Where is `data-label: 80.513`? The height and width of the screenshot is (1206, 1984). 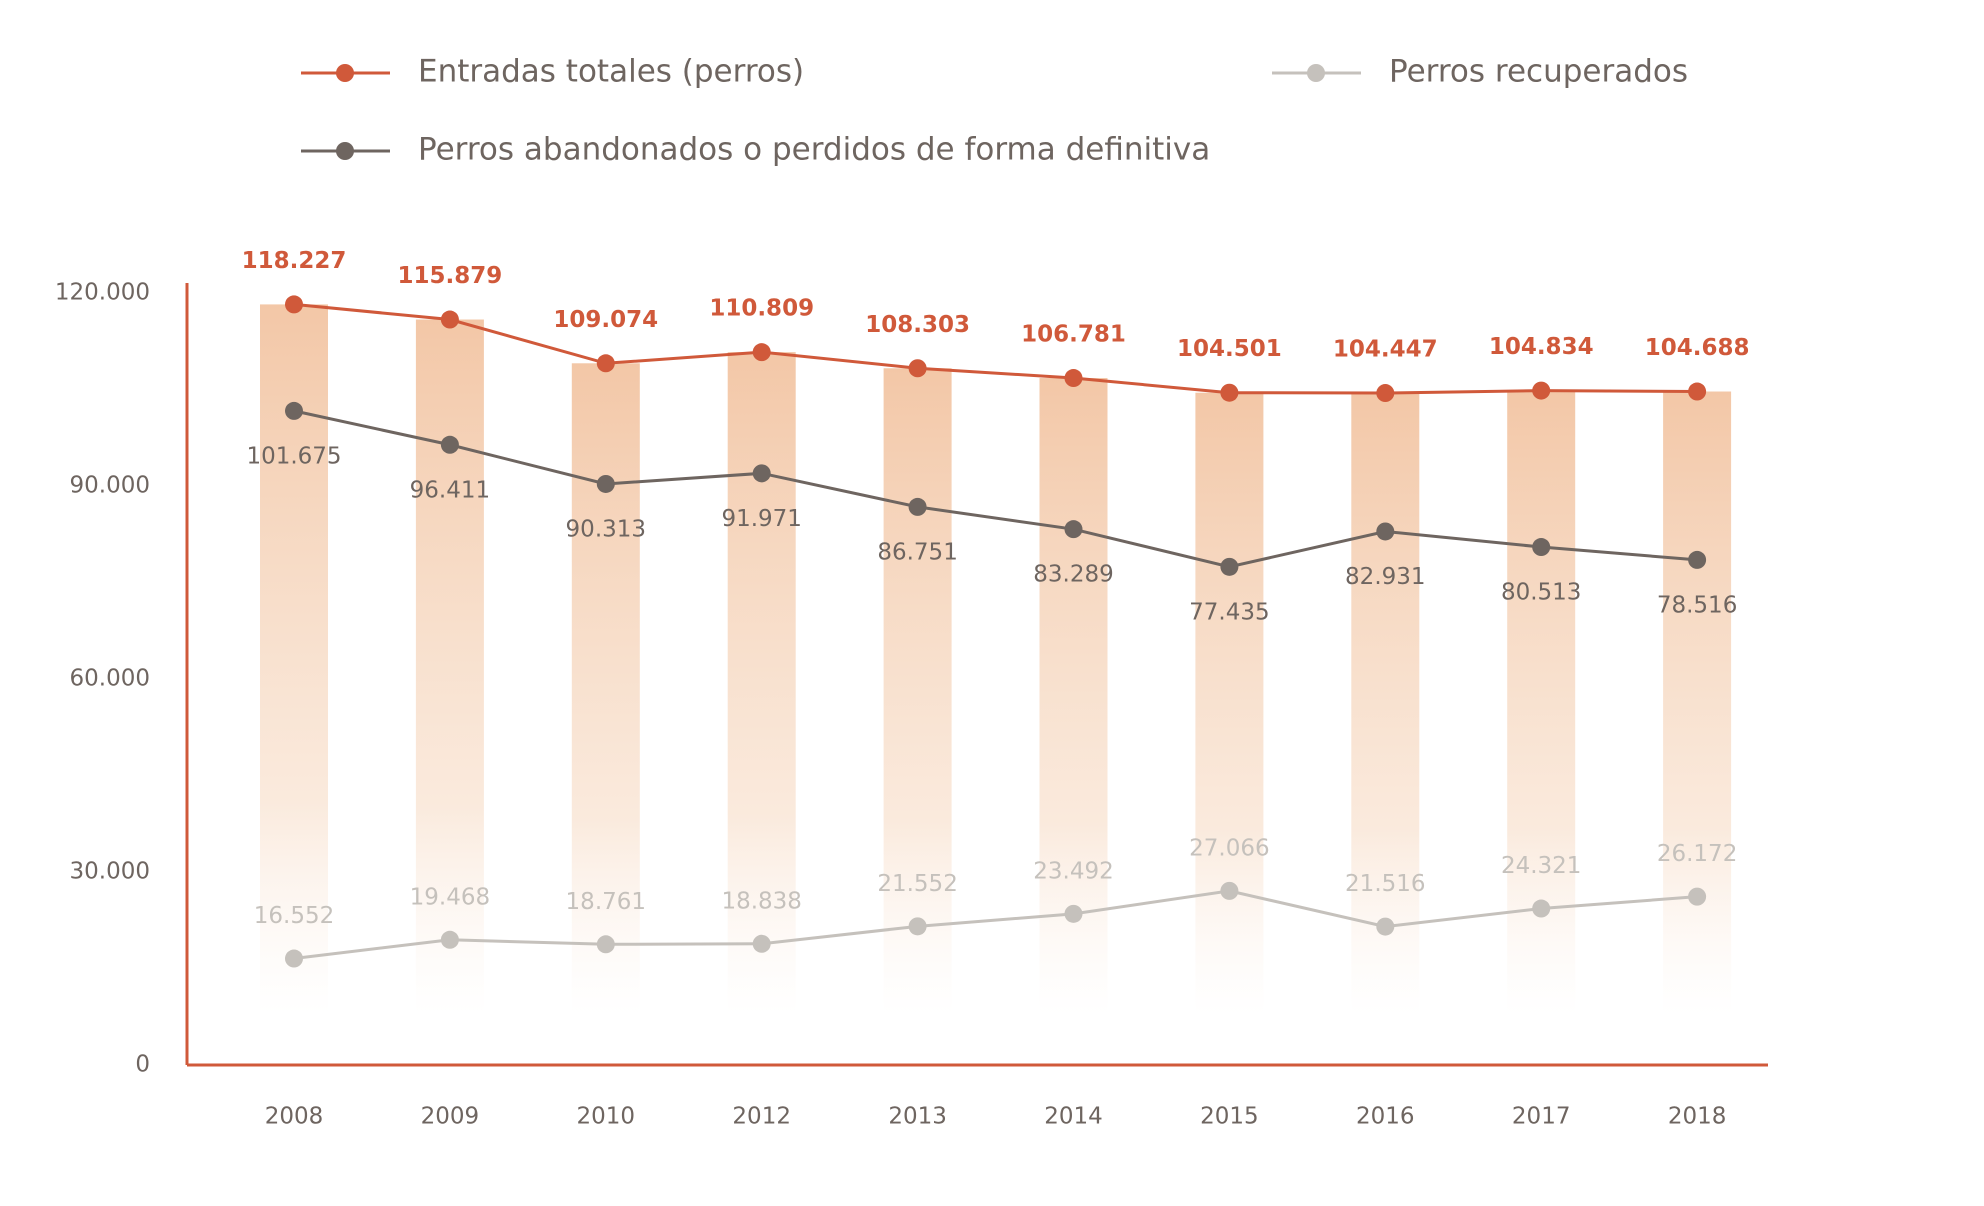 data-label: 80.513 is located at coordinates (1541, 593).